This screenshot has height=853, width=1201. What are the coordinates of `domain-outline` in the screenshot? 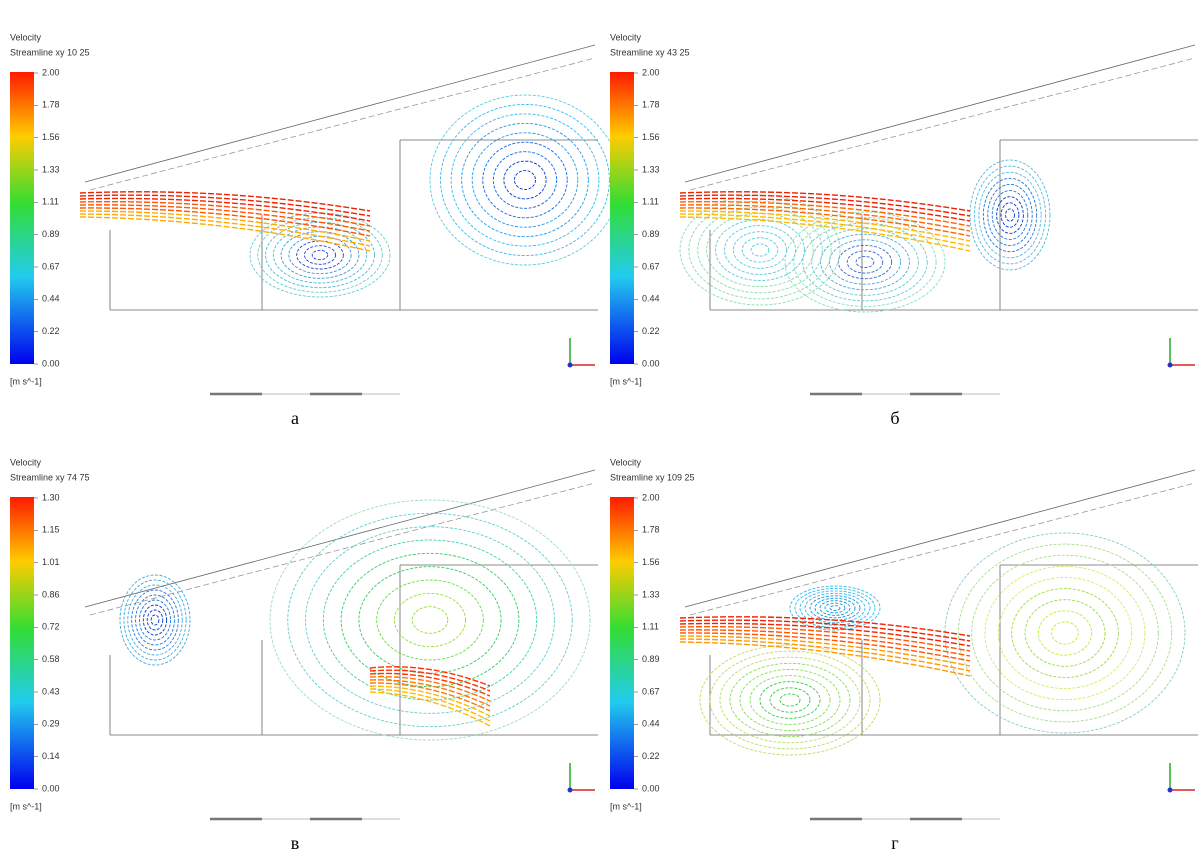 It's located at (341, 177).